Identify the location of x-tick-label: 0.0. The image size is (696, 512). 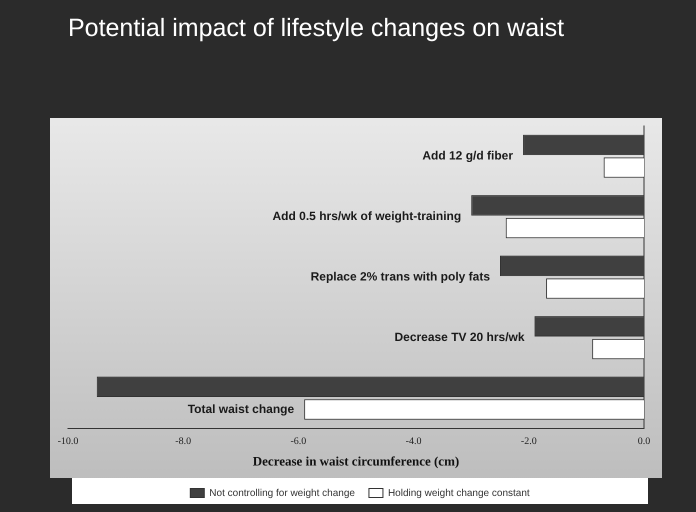
(644, 442).